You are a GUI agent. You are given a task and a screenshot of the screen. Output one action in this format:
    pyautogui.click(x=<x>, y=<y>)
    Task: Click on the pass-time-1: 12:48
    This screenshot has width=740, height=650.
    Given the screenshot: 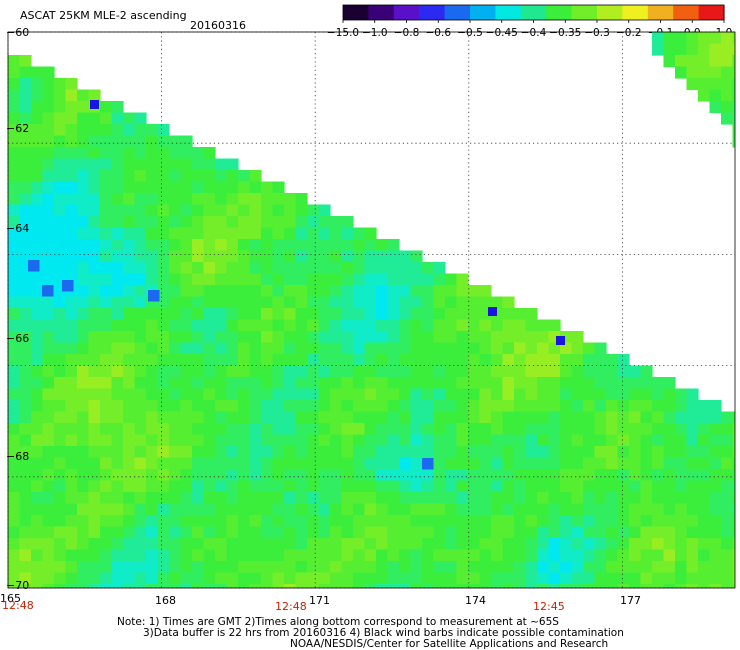 What is the action you would take?
    pyautogui.click(x=18, y=605)
    